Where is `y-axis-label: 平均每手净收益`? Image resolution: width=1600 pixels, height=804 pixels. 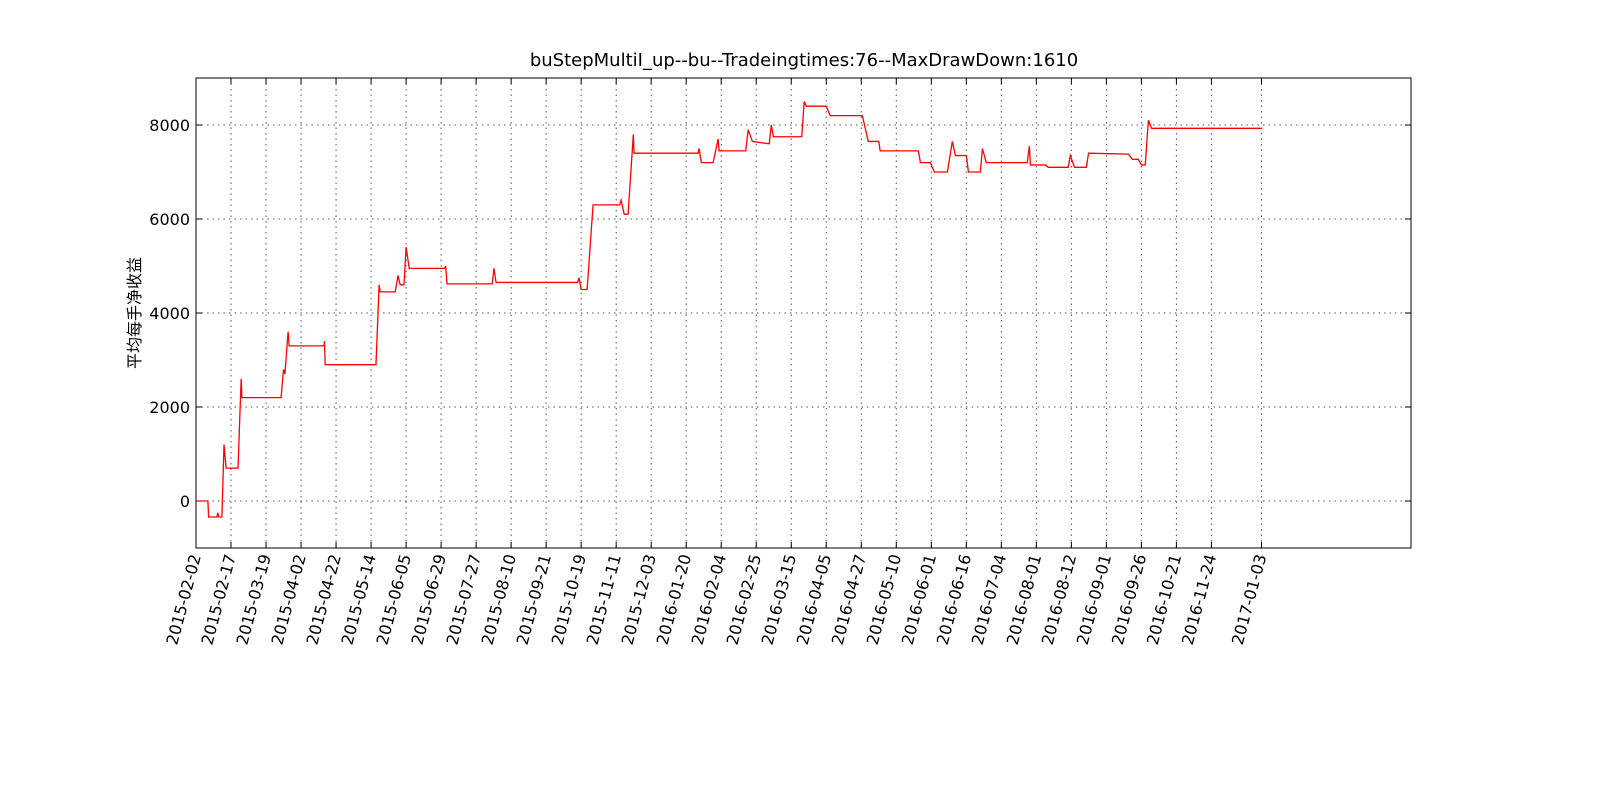 y-axis-label: 平均每手净收益 is located at coordinates (134, 313).